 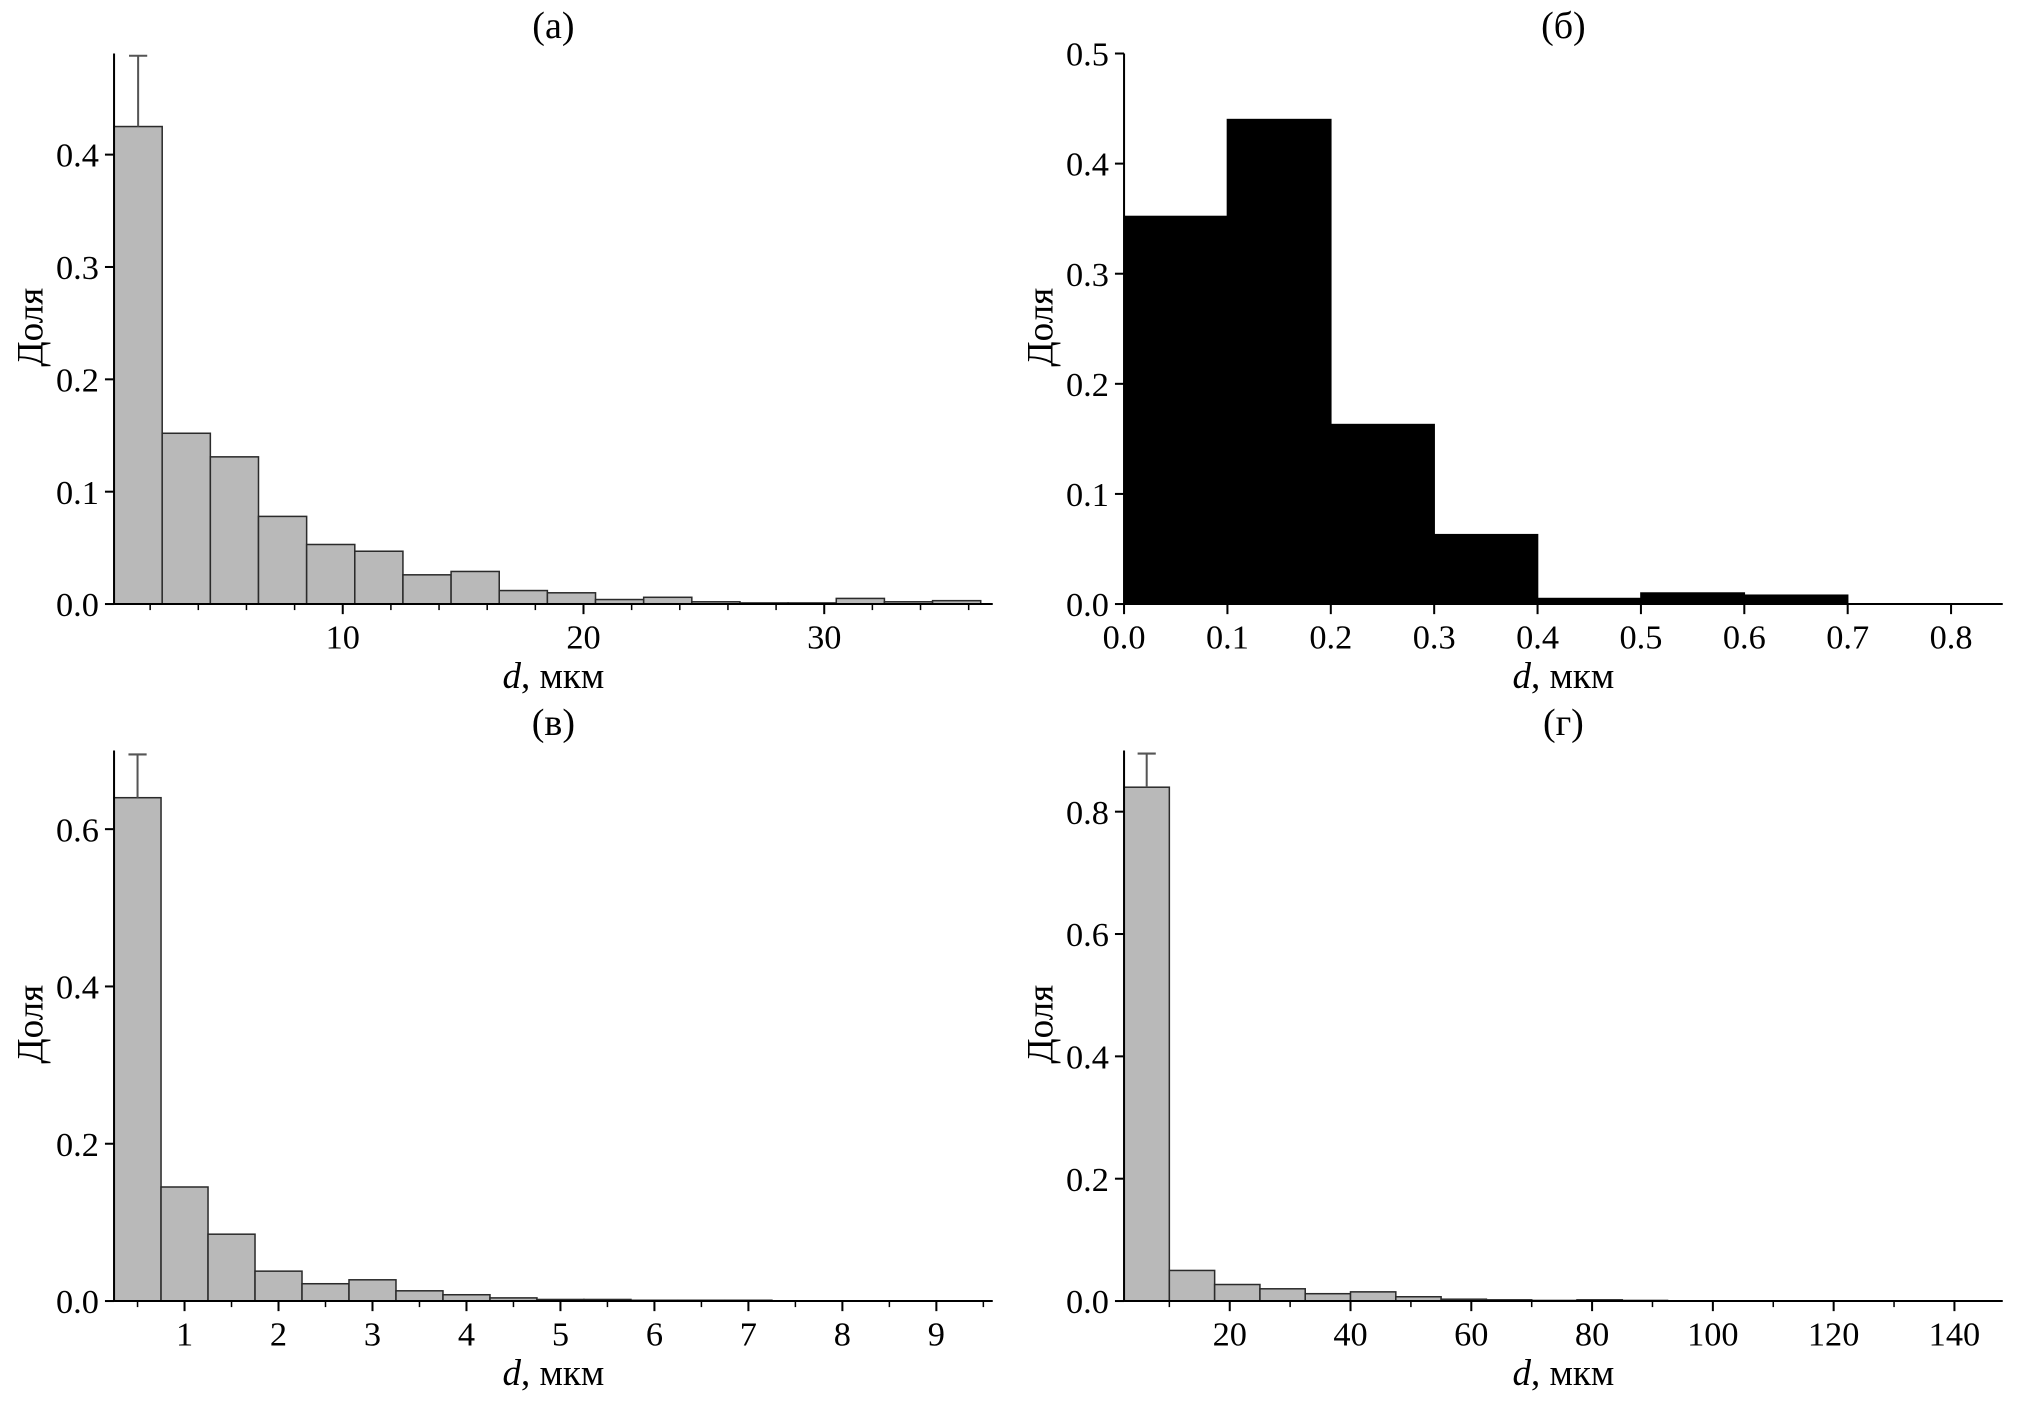 I want to click on svg-text: 5, so click(x=560, y=1334).